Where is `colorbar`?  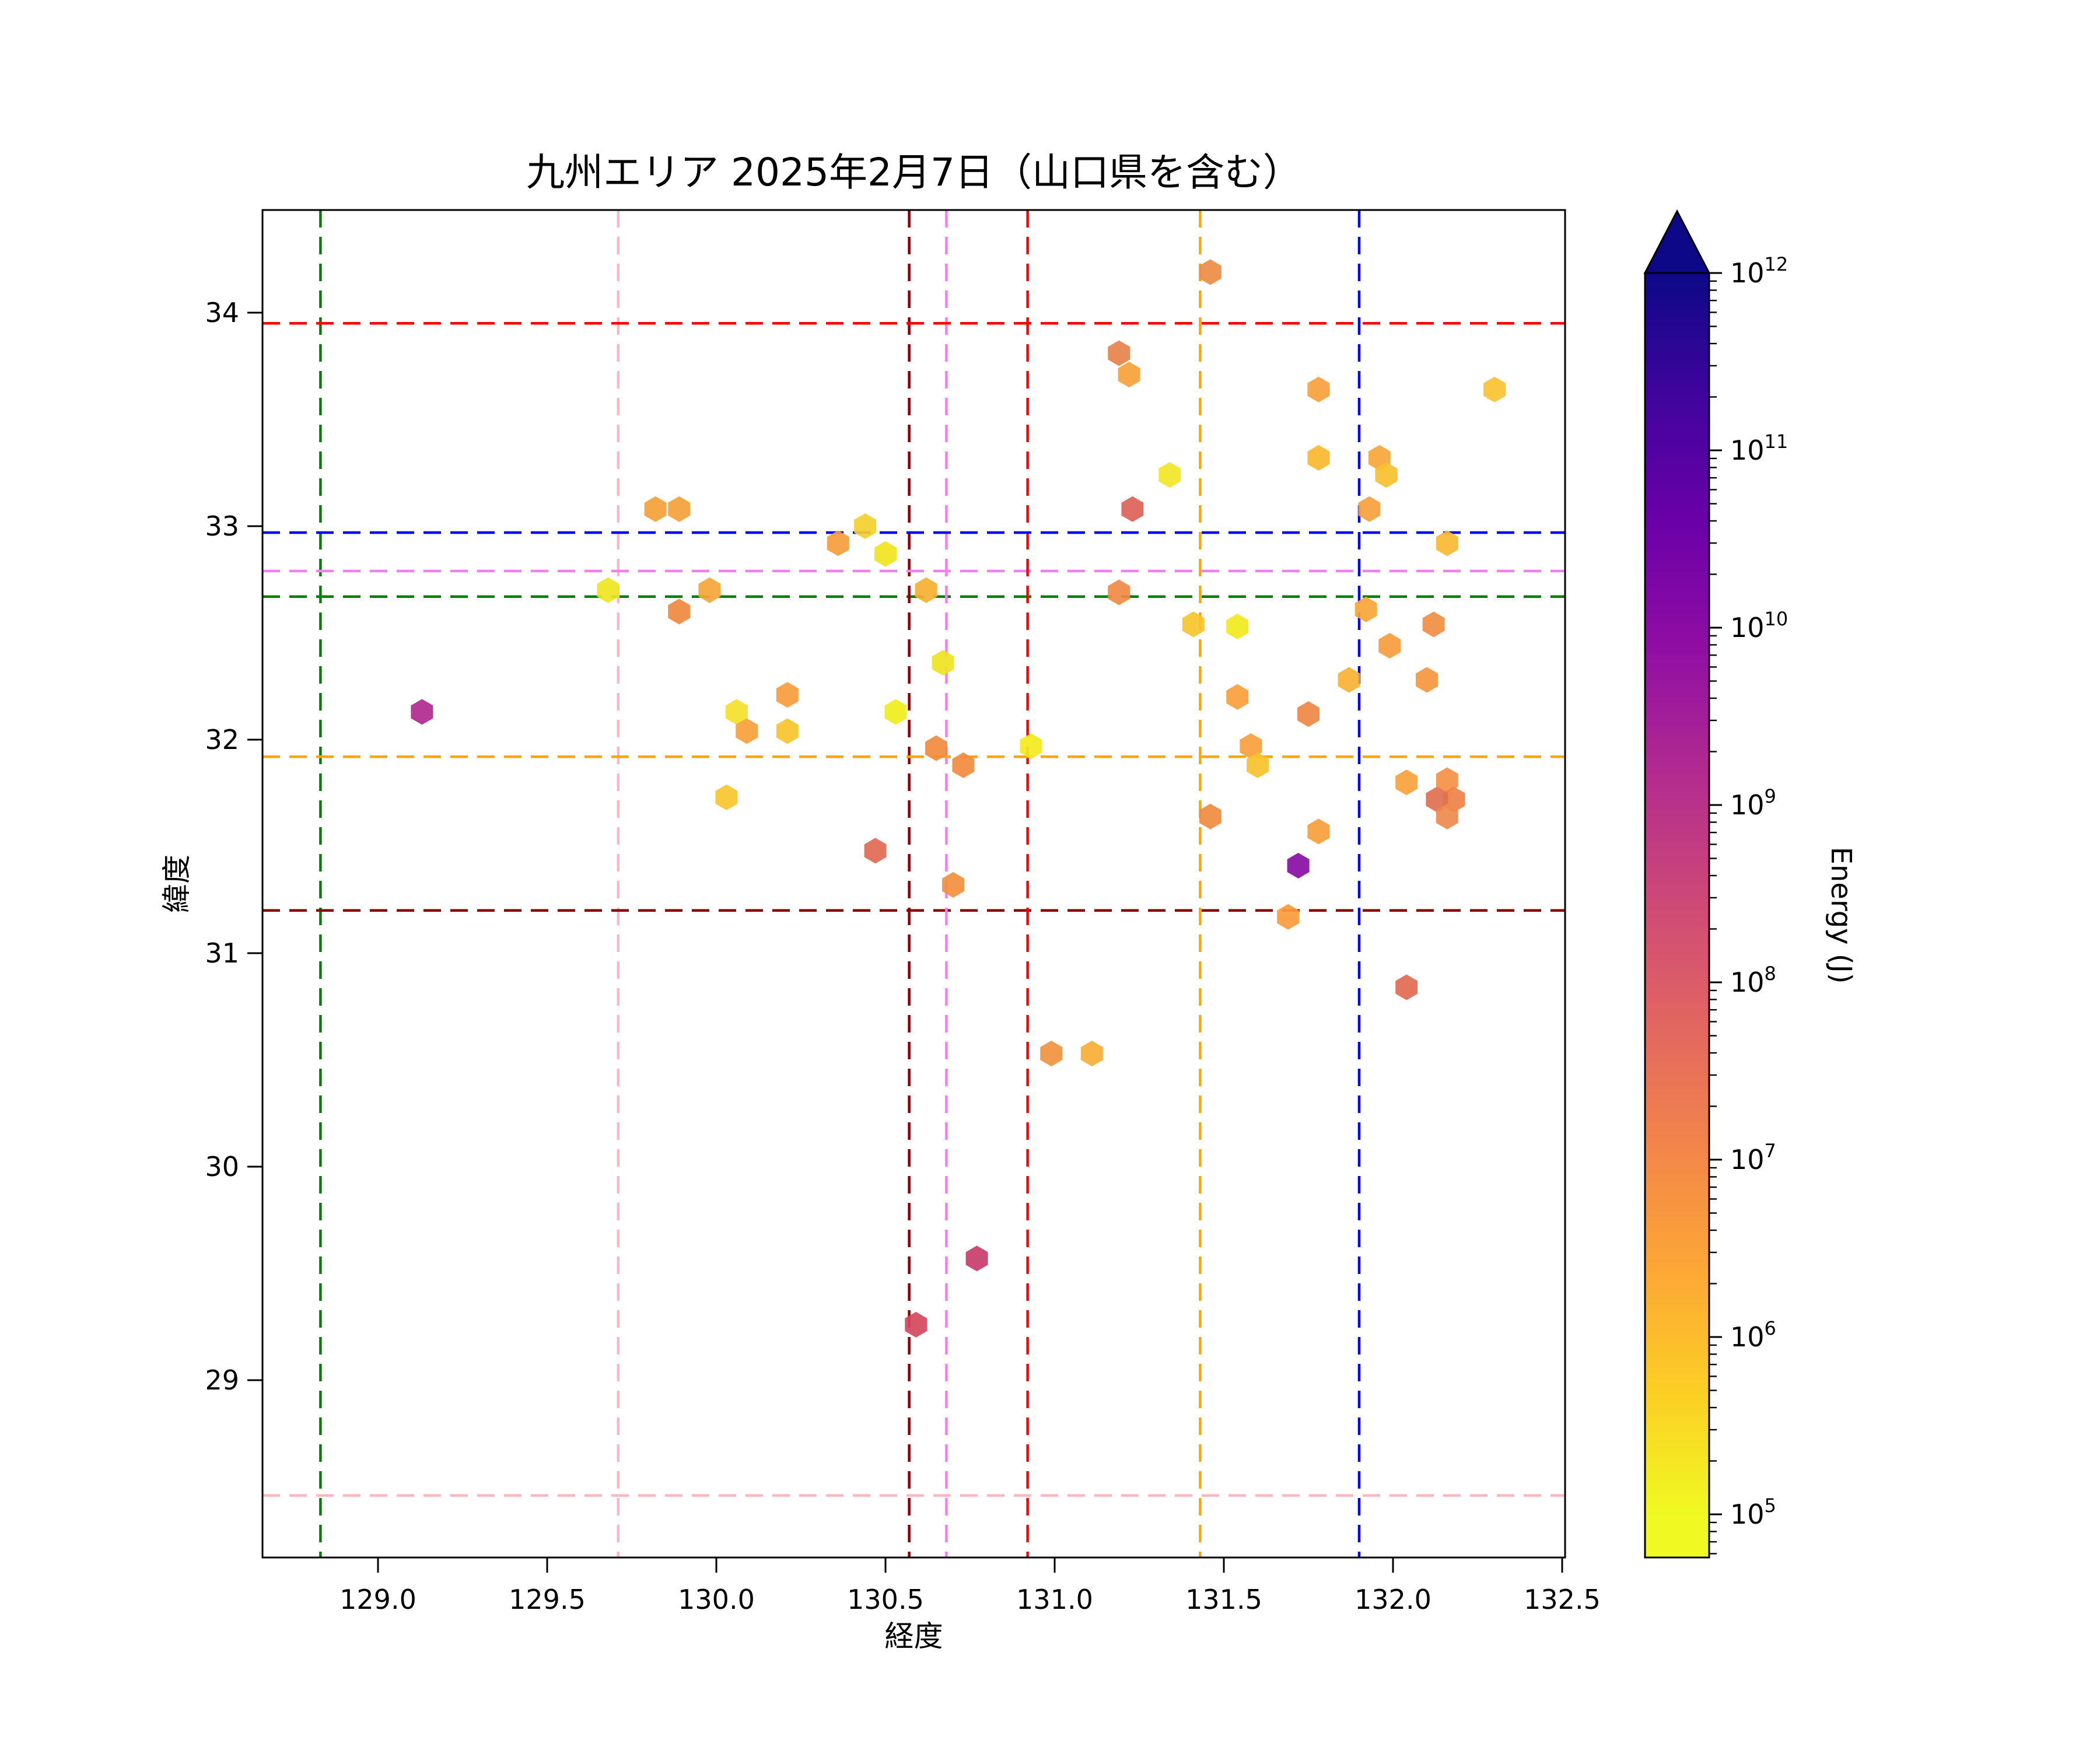
colorbar is located at coordinates (1677, 915).